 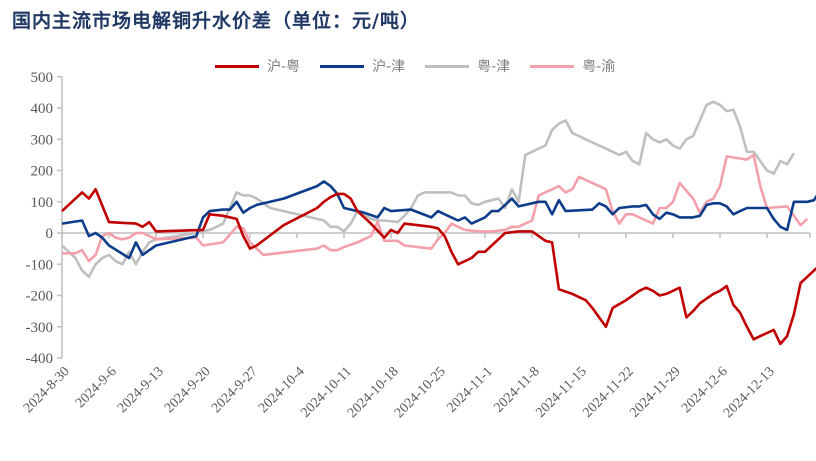 I want to click on legend-item-yue-jin: 粤-津, so click(x=467, y=66).